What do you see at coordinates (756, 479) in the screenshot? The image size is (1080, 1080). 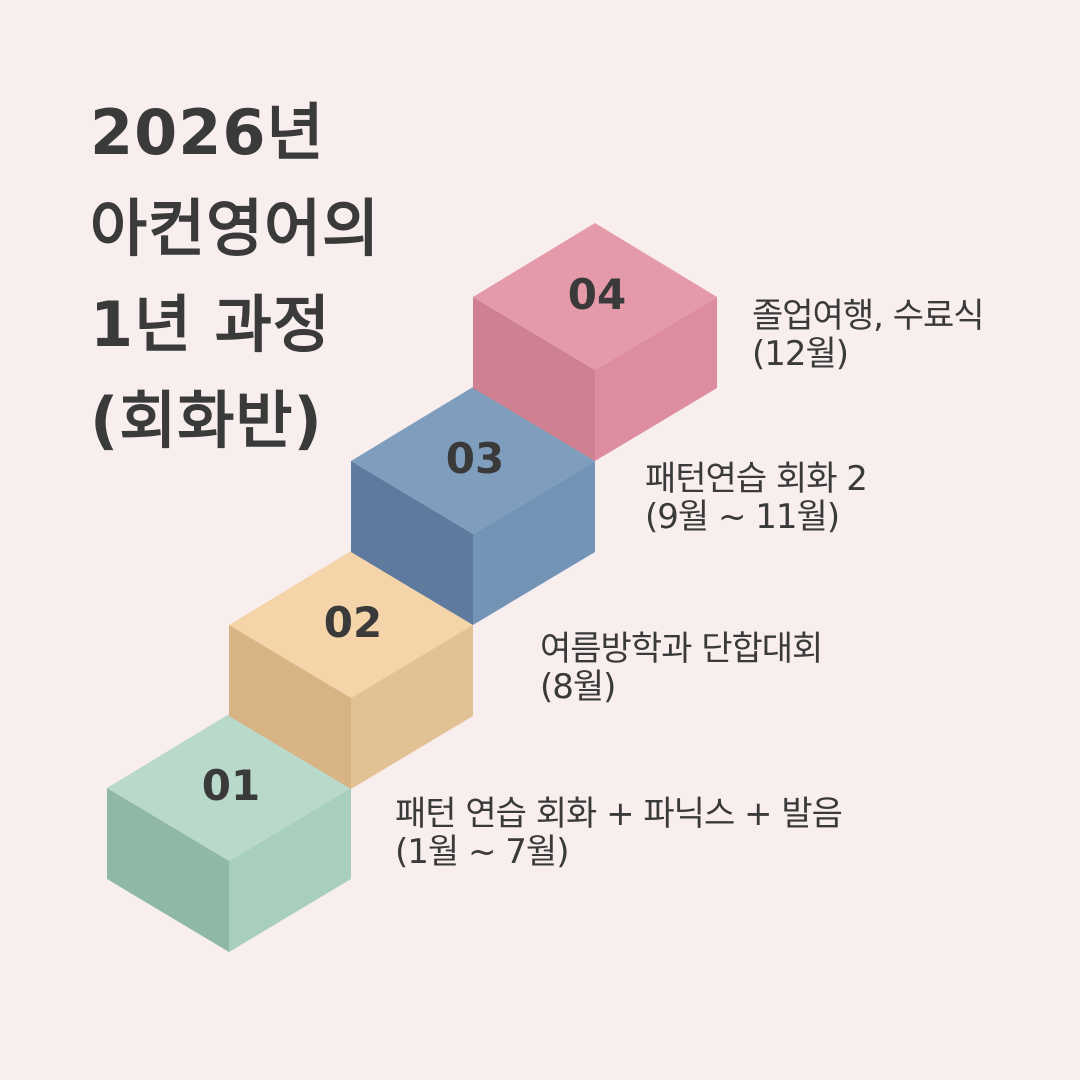 I see `step-title: 패턴연습 회화 2` at bounding box center [756, 479].